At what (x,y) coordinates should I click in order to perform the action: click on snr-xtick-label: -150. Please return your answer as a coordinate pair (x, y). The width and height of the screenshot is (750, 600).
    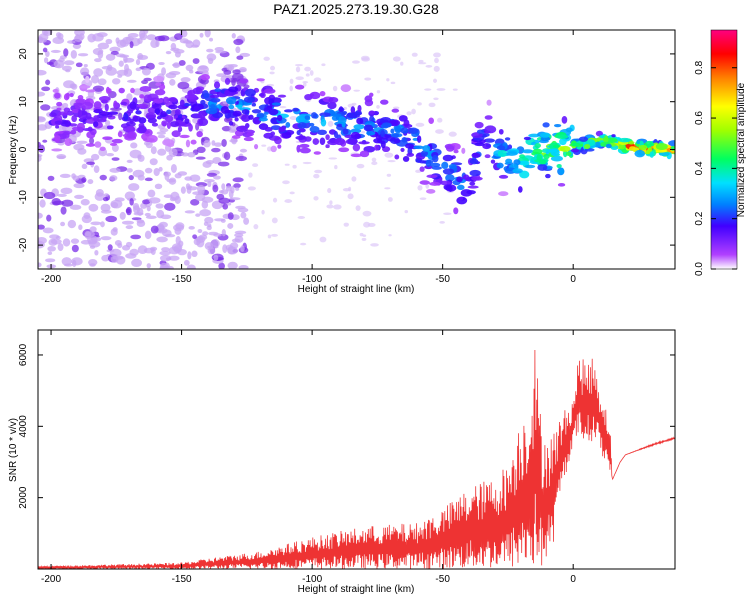
    Looking at the image, I should click on (182, 579).